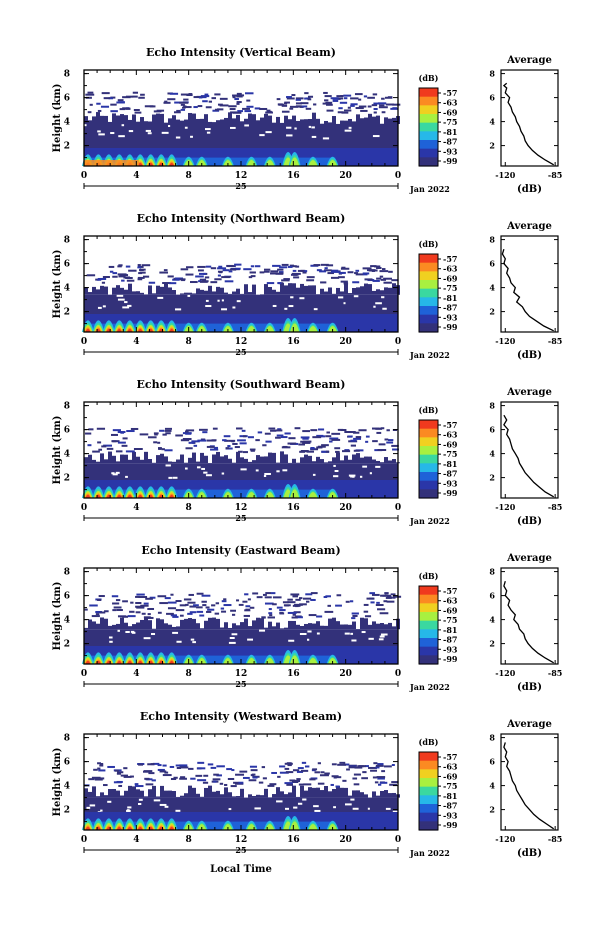 The image size is (612, 929). Describe the element at coordinates (172, 662) in the screenshot. I see `heatmap-plume` at that location.